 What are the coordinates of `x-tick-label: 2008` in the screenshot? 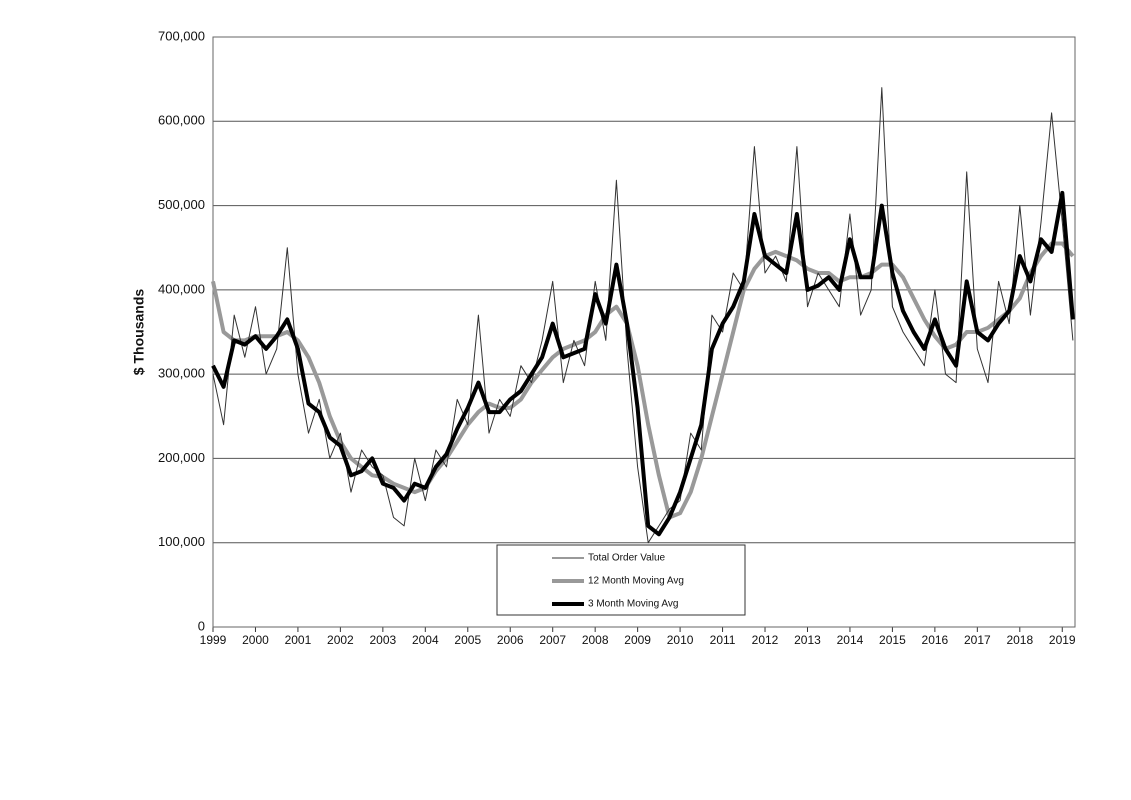 It's located at (595, 640).